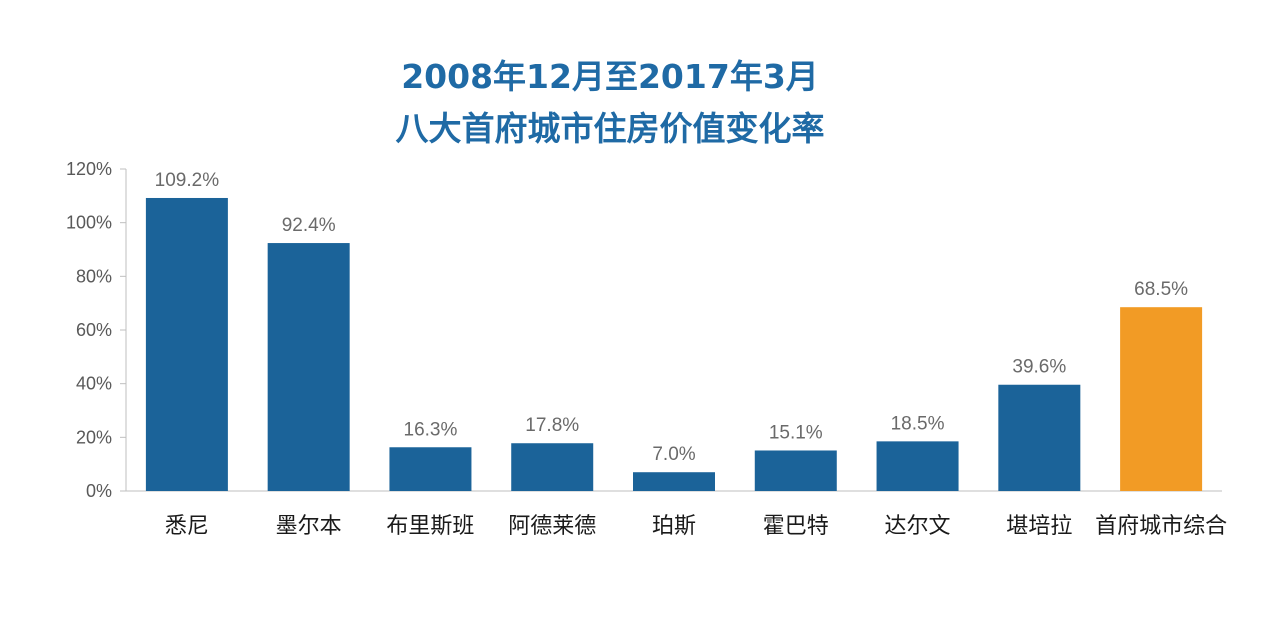  Describe the element at coordinates (796, 432) in the screenshot. I see `data-label: 15.1%` at that location.